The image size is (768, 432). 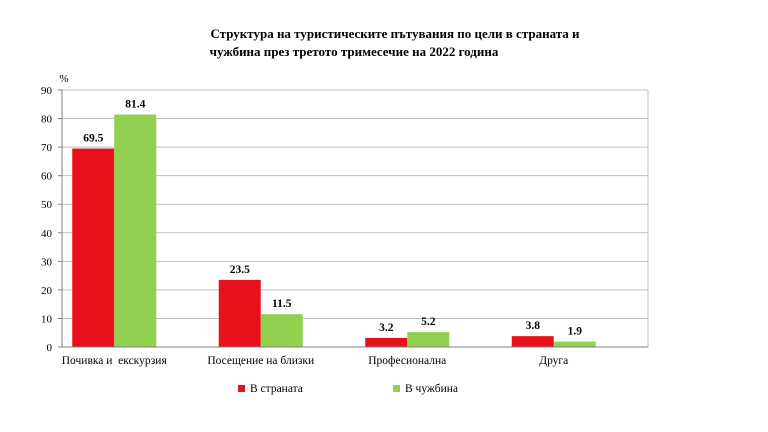 I want to click on y-axis-unit: %, so click(x=63, y=79).